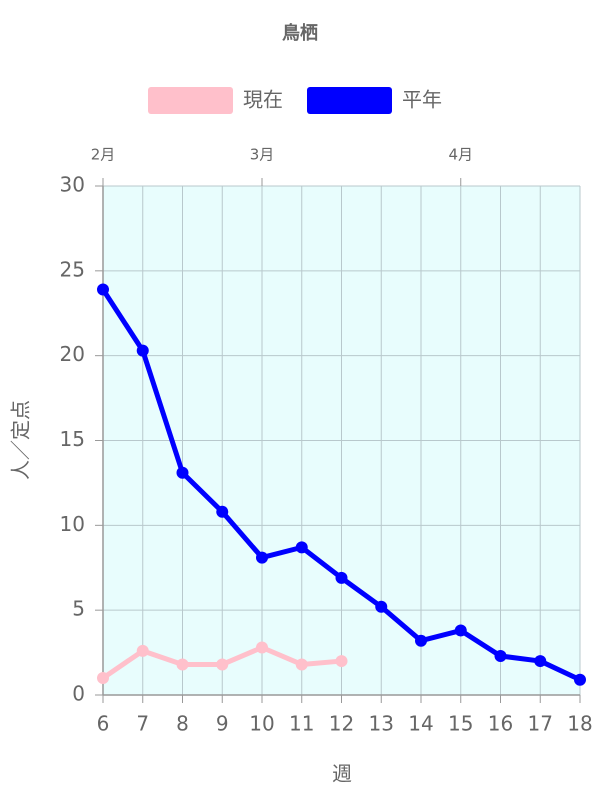  Describe the element at coordinates (103, 155) in the screenshot. I see `x2-tick-label: 2月` at that location.